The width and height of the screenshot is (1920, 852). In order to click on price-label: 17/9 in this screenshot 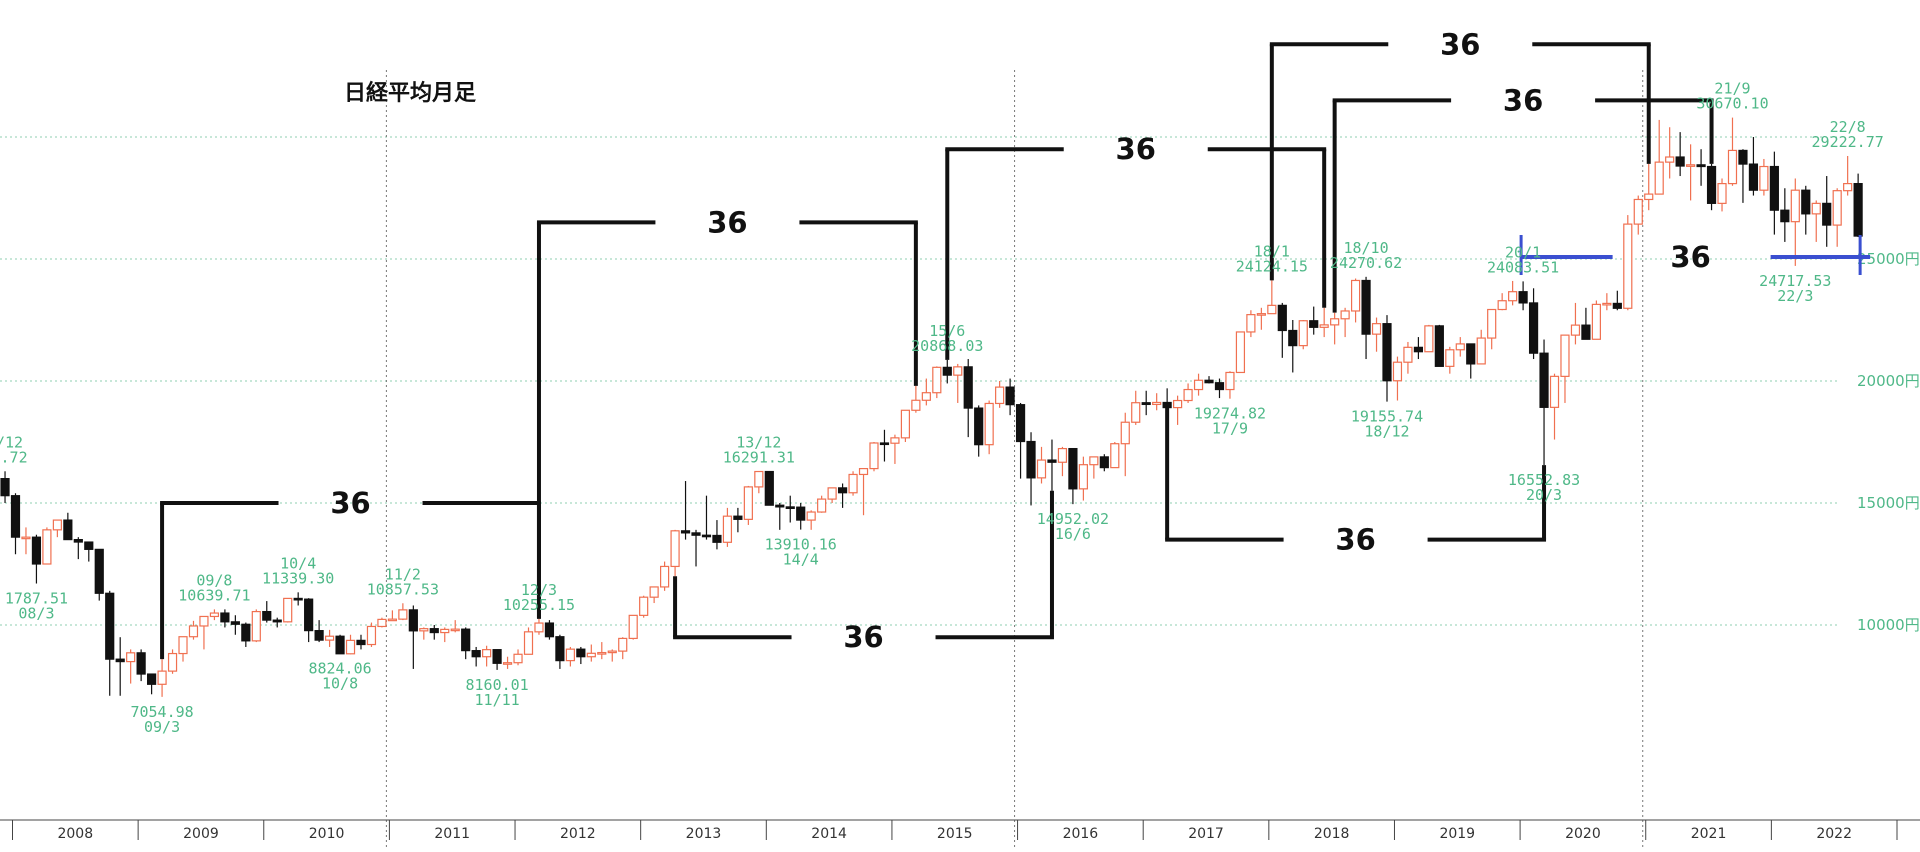, I will do `click(1230, 429)`.